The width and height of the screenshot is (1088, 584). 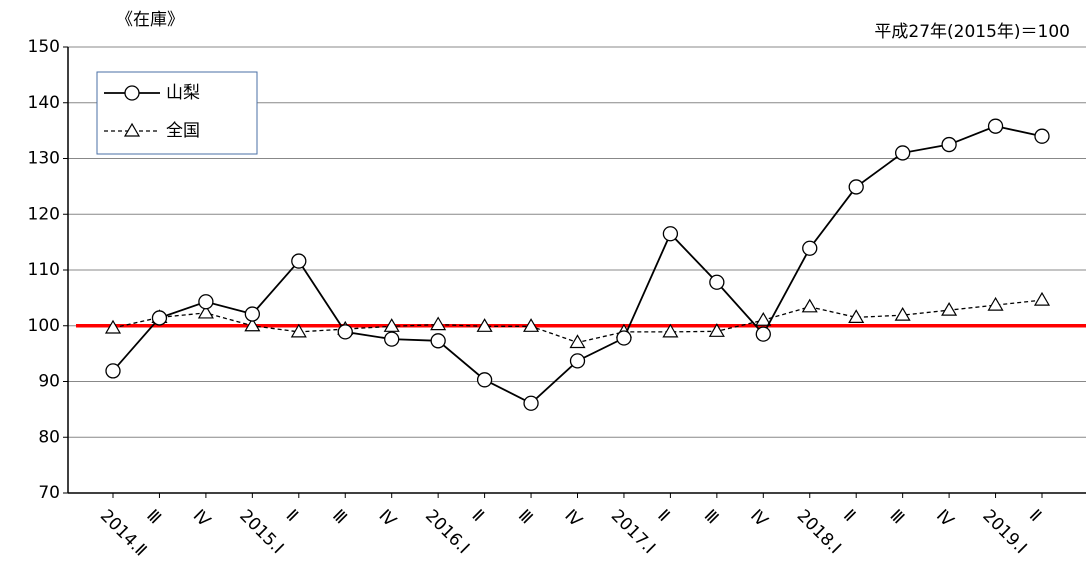 What do you see at coordinates (123, 533) in the screenshot?
I see `x-tick-label: 2014.Ⅱ` at bounding box center [123, 533].